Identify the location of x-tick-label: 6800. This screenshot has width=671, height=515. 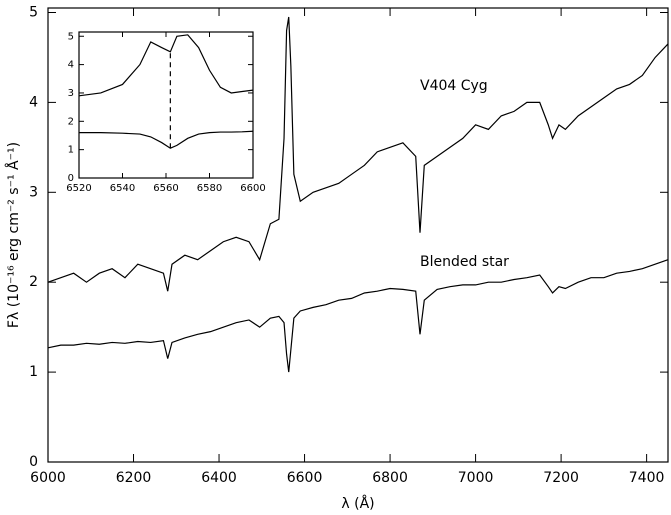
(390, 478).